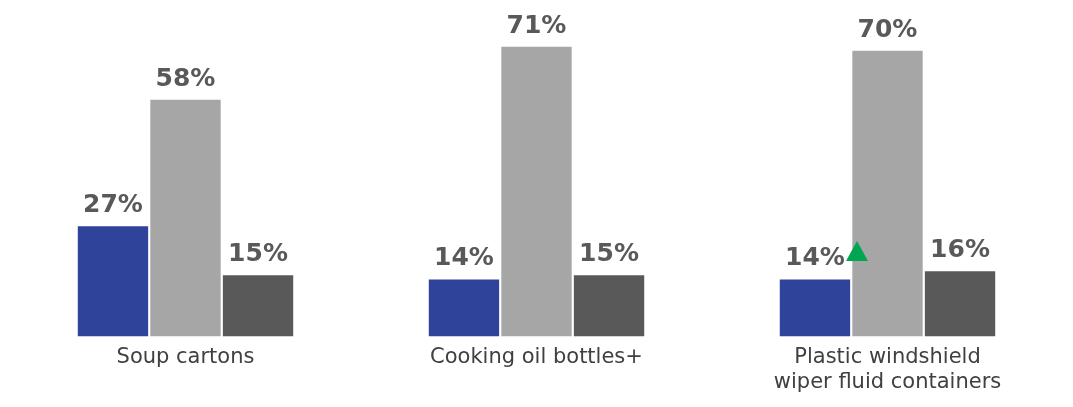 This screenshot has width=1073, height=407. I want to click on data-label: 58%, so click(185, 77).